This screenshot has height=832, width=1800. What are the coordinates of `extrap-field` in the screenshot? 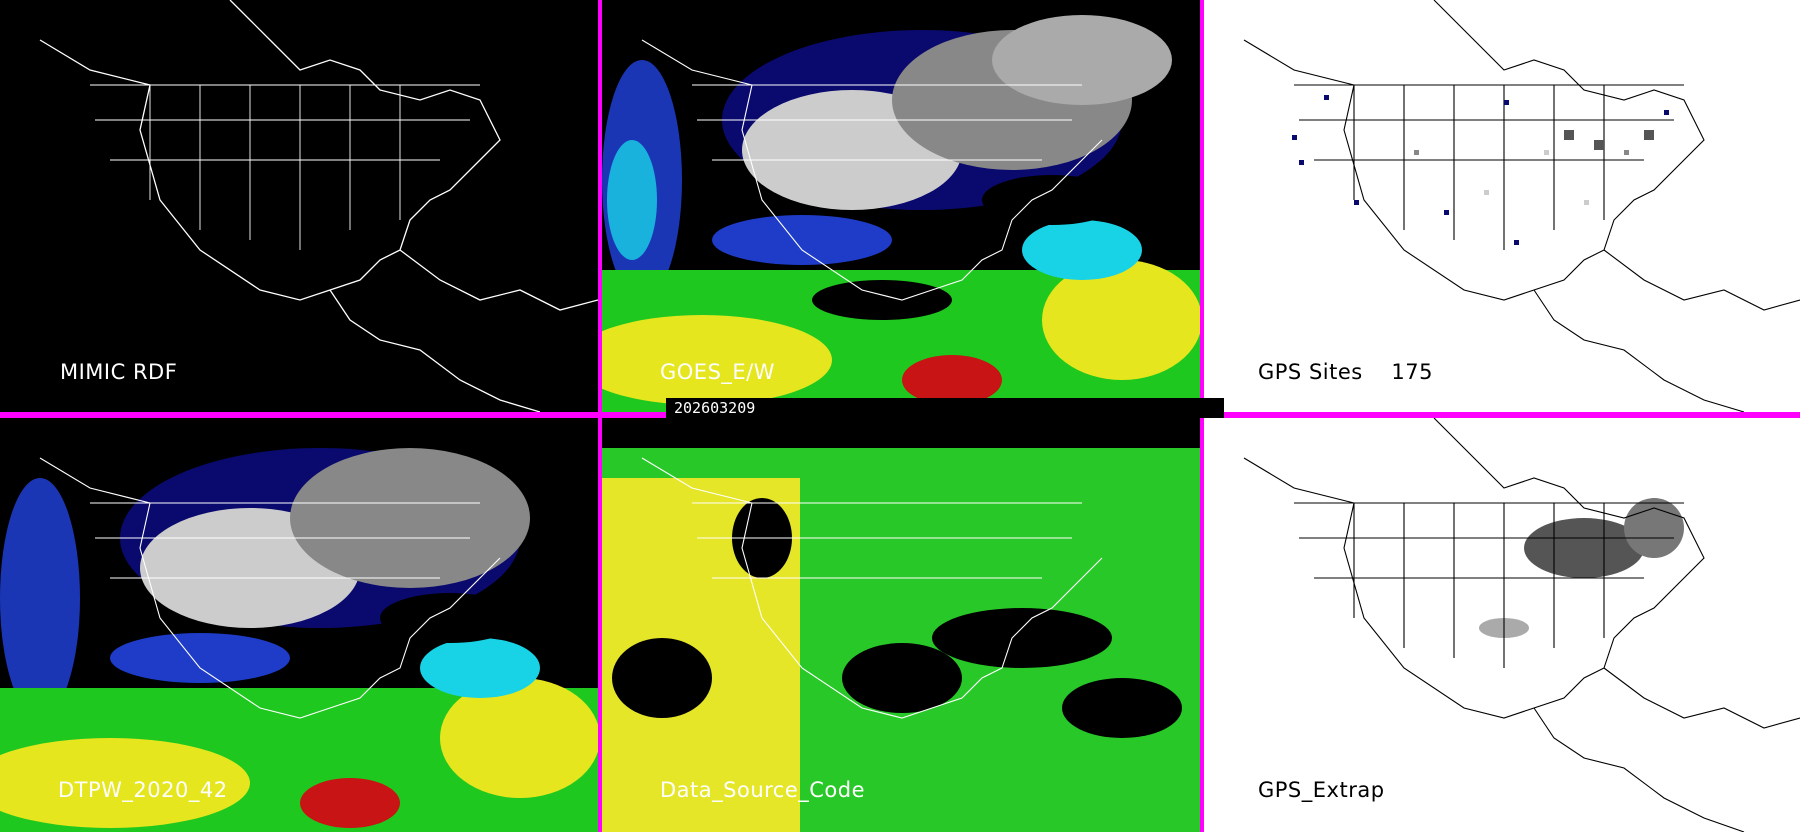 It's located at (1581, 568).